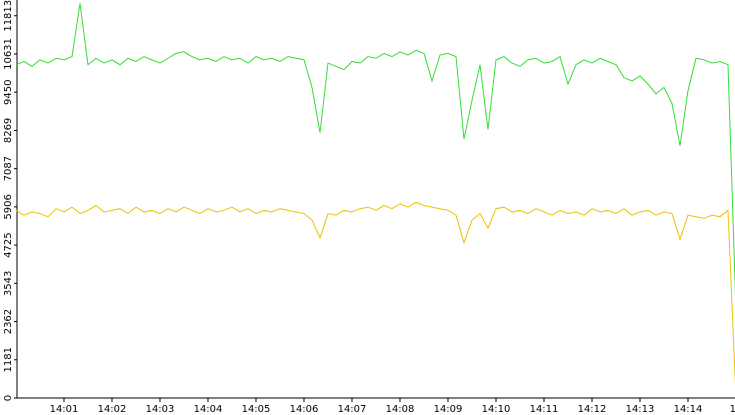 This screenshot has width=735, height=415. What do you see at coordinates (8, 168) in the screenshot?
I see `y-tick-label: 7087` at bounding box center [8, 168].